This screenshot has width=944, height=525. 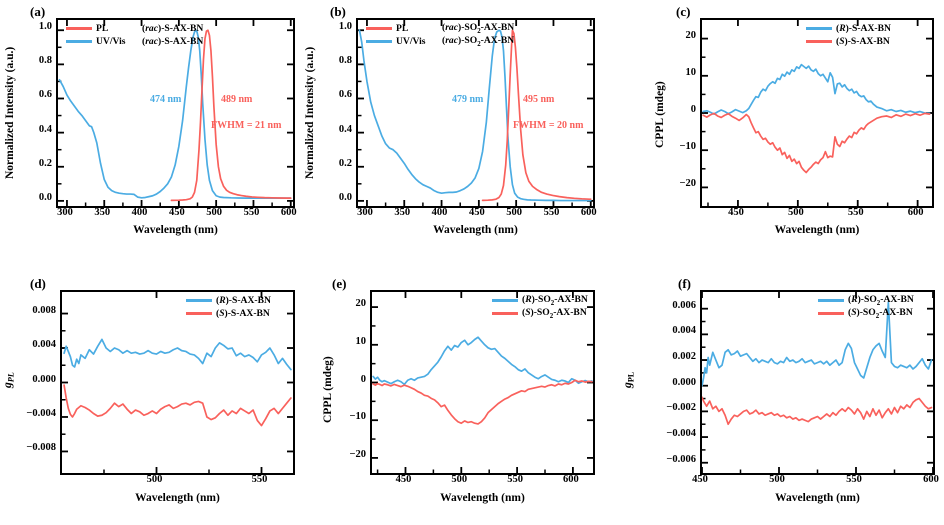 I want to click on panel-d-label: (d), so click(x=38, y=283).